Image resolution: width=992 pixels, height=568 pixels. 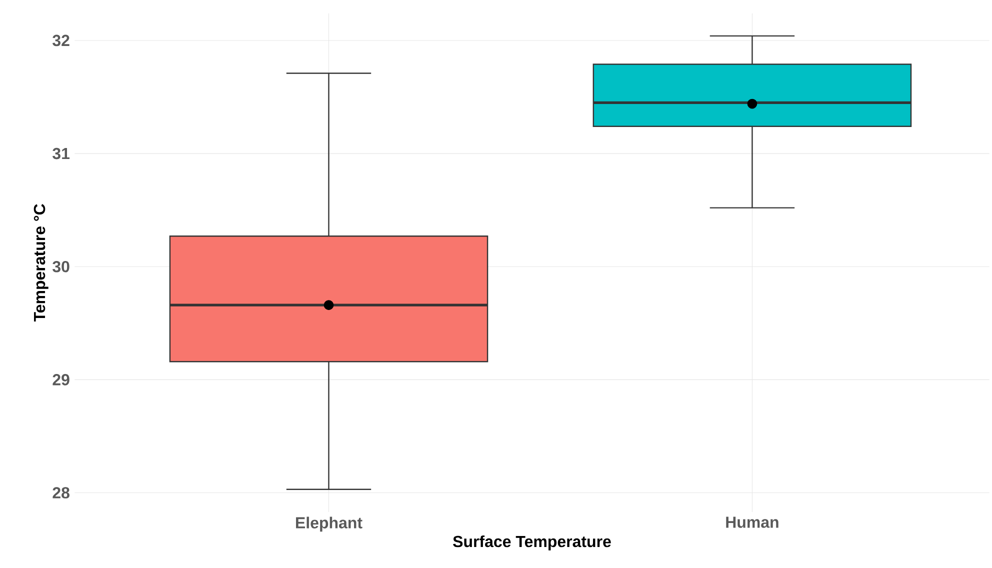 What do you see at coordinates (752, 522) in the screenshot?
I see `x-tick-label: Human` at bounding box center [752, 522].